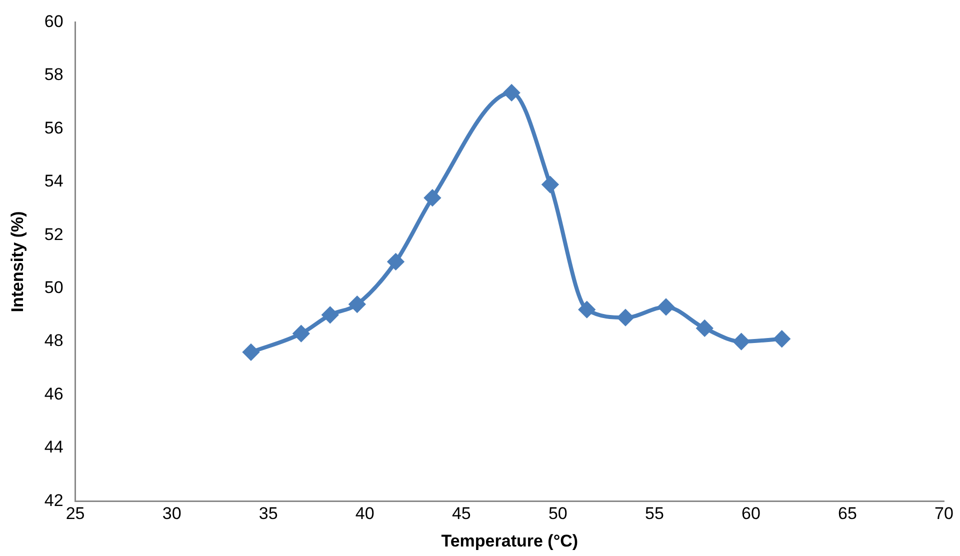  What do you see at coordinates (558, 514) in the screenshot?
I see `x-tick-label: 50` at bounding box center [558, 514].